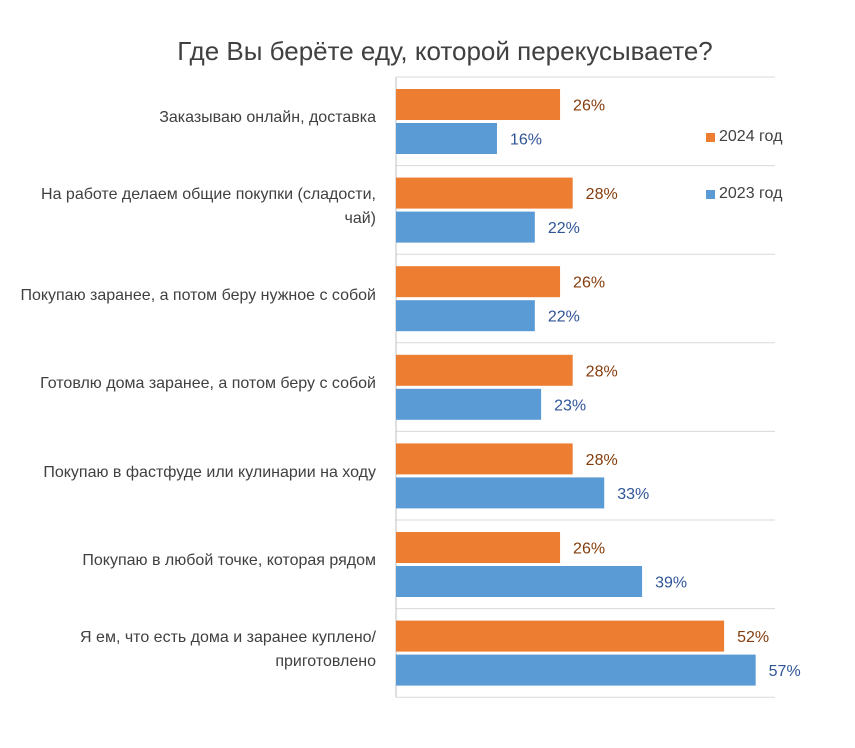 This screenshot has height=748, width=855. Describe the element at coordinates (209, 472) in the screenshot. I see `category-label: Покупаю в фастфуде или кулинарии на ходу` at that location.